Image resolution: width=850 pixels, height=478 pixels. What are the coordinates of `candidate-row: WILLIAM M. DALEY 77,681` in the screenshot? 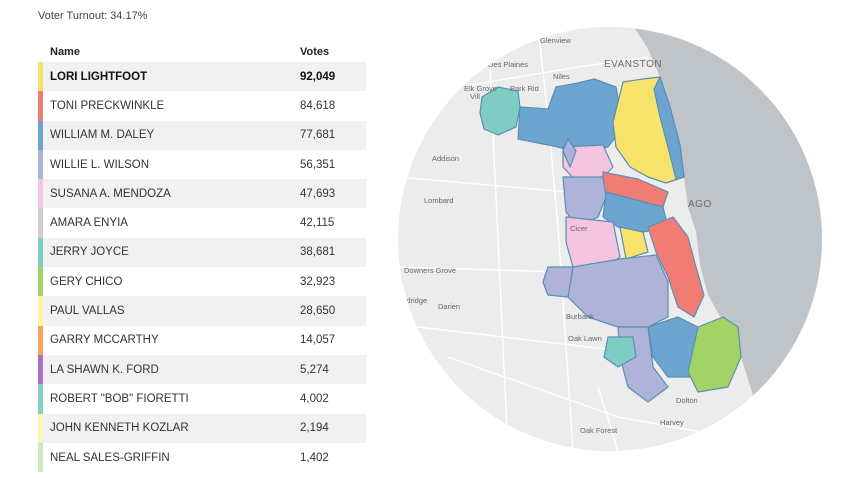 It's located at (202, 135).